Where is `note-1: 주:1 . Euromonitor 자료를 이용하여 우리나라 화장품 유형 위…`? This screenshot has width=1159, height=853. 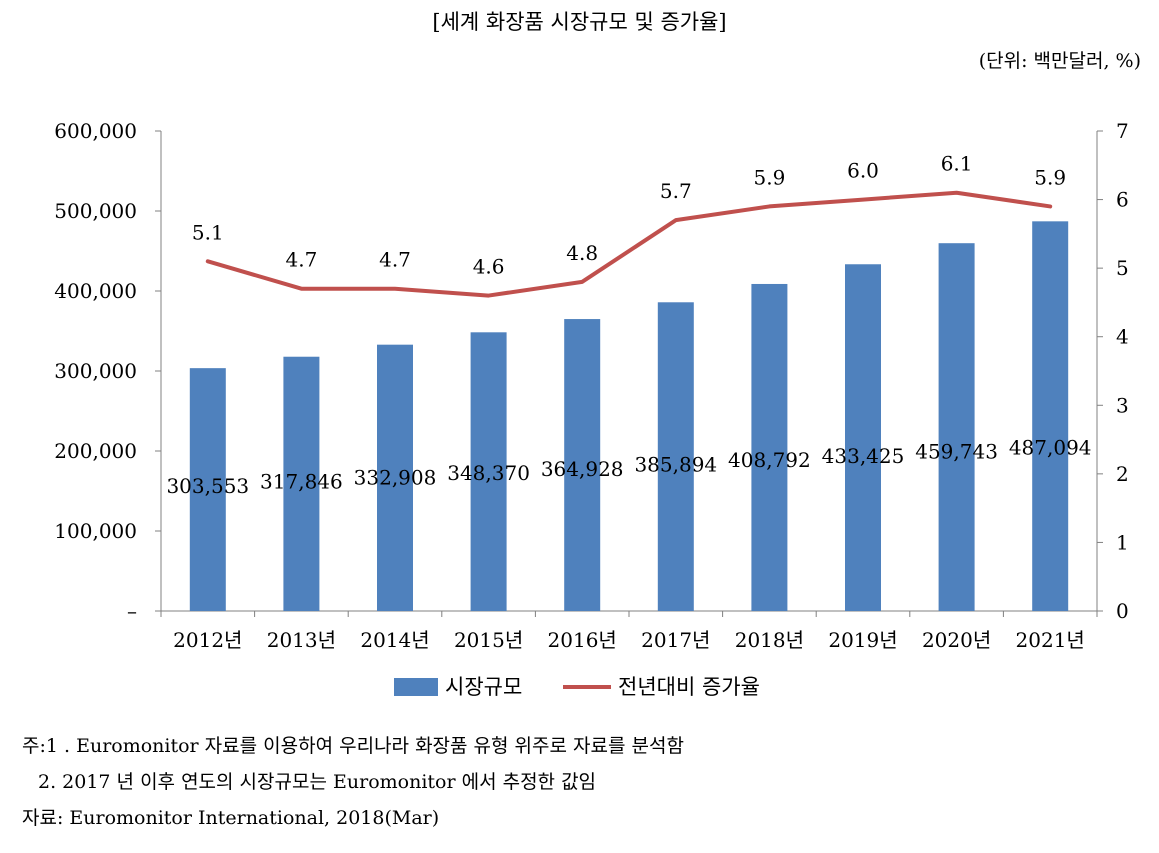
note-1: 주:1 . Euromonitor 자료를 이용하여 우리나라 화장품 유형 위… is located at coordinates (353, 746).